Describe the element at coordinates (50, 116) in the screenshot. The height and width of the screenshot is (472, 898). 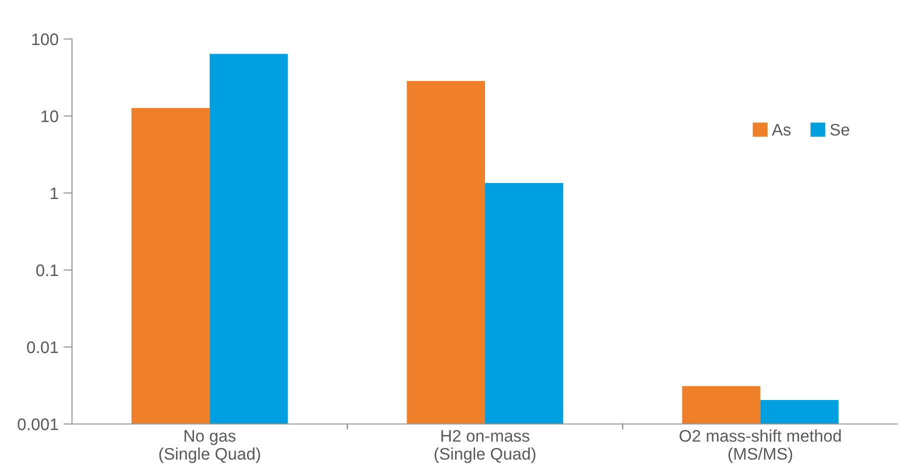
I see `y-tick-label: 10` at that location.